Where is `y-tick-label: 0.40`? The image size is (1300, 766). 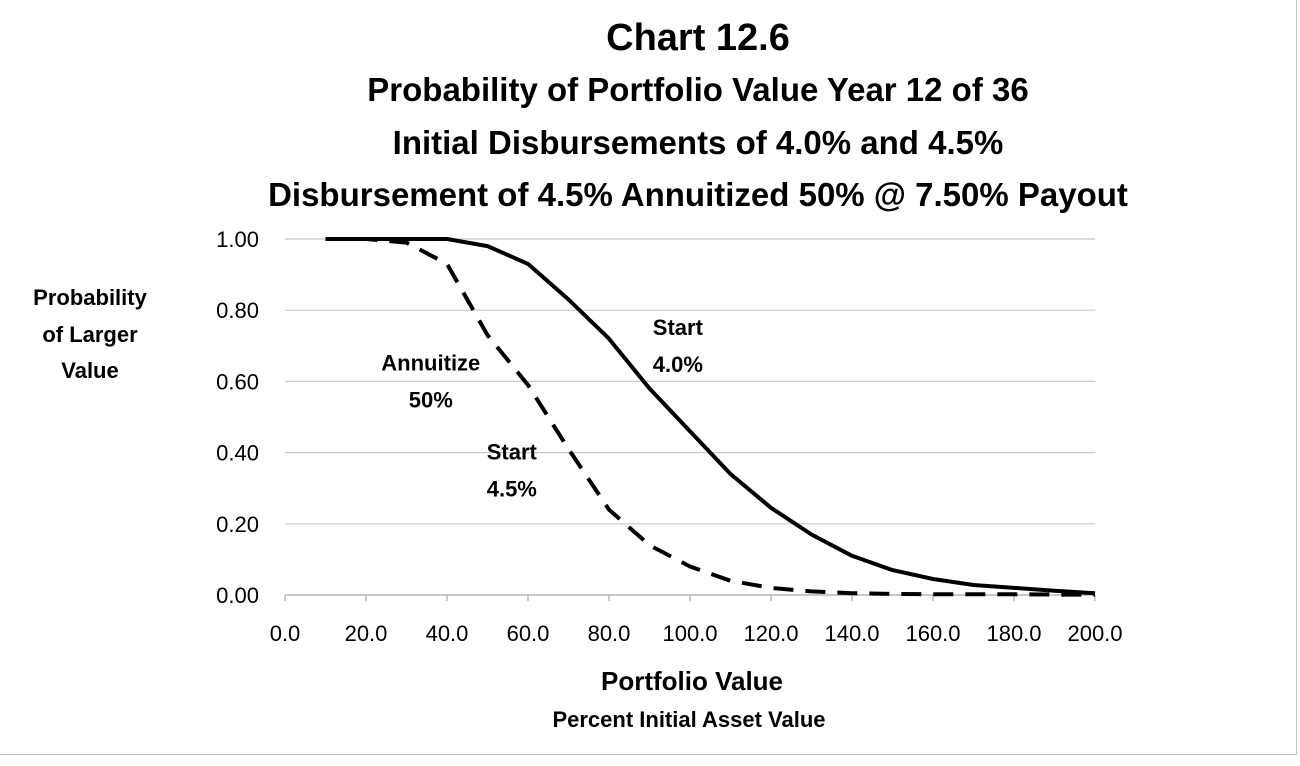
y-tick-label: 0.40 is located at coordinates (237, 453).